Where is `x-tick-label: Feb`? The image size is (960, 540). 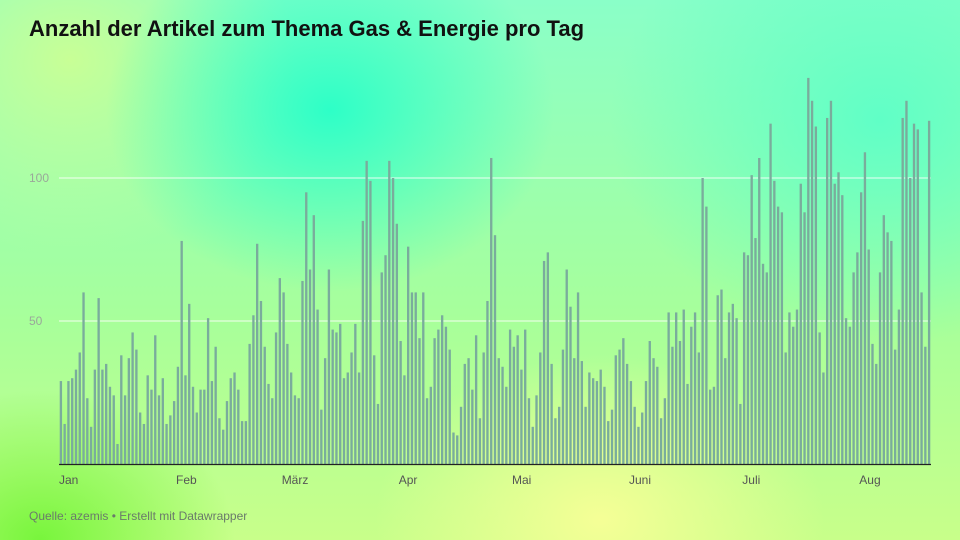
x-tick-label: Feb is located at coordinates (186, 480).